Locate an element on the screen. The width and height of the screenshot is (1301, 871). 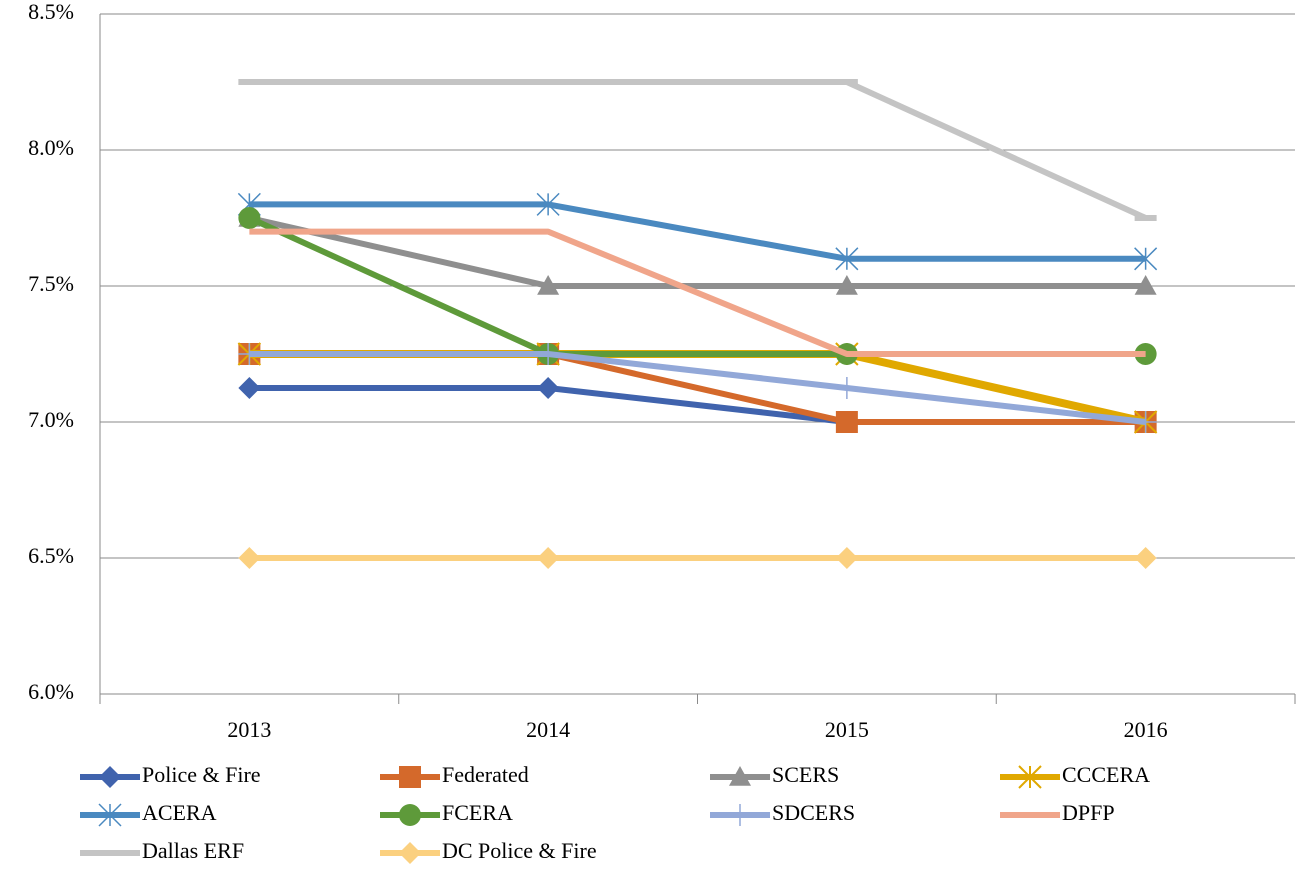
y-tick-label: 8.0% is located at coordinates (51, 147).